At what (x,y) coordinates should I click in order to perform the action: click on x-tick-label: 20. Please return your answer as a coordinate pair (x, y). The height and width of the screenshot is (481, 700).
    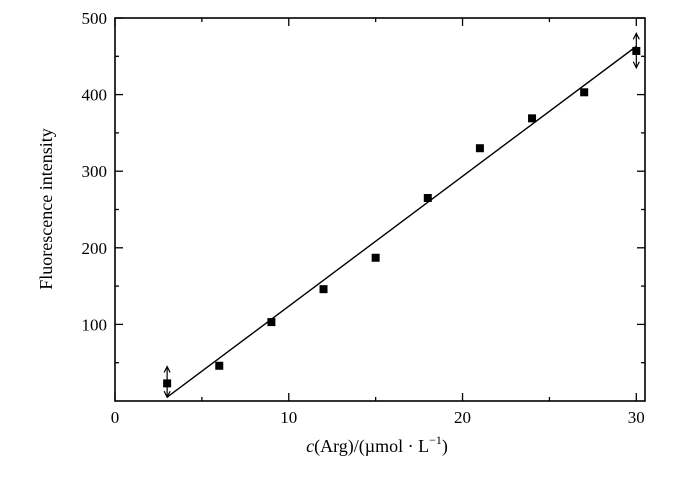
    Looking at the image, I should click on (462, 417).